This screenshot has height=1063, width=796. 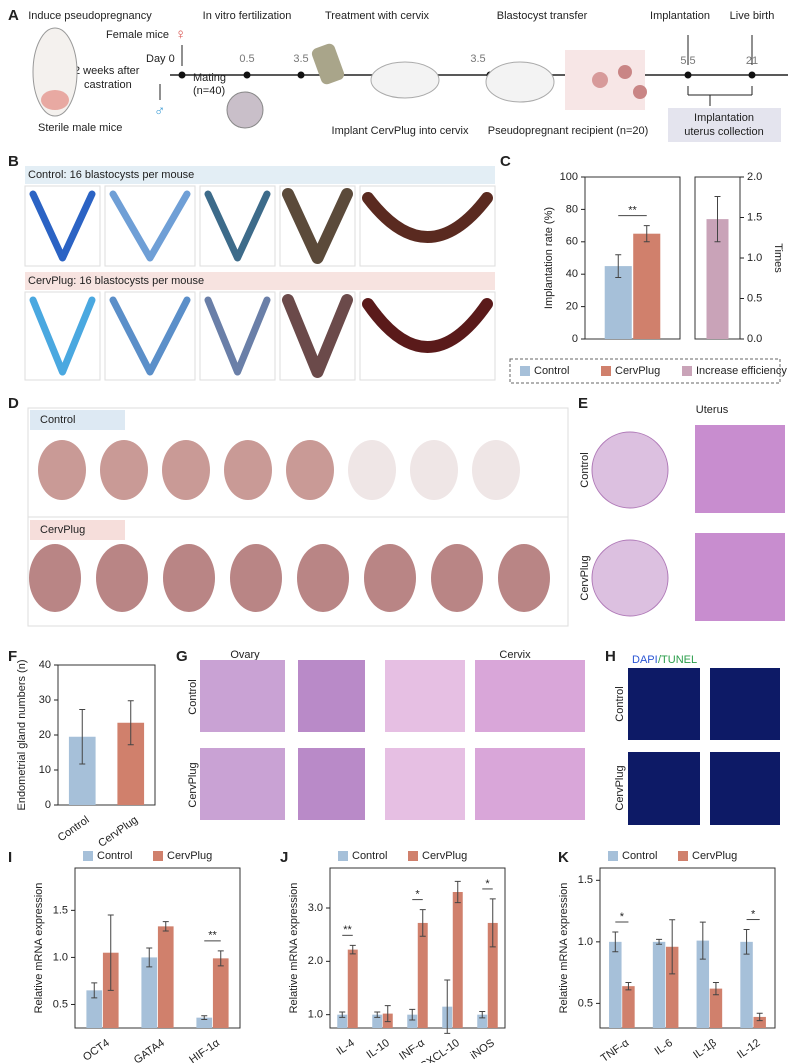 I want to click on y-tick-label: 2.0, so click(x=754, y=177).